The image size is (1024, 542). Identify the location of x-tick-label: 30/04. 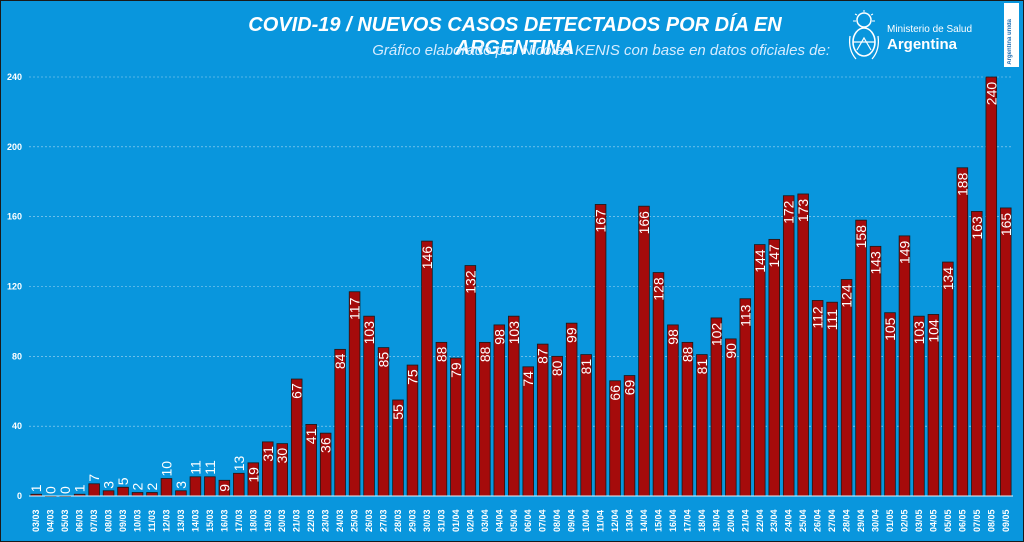
(876, 520).